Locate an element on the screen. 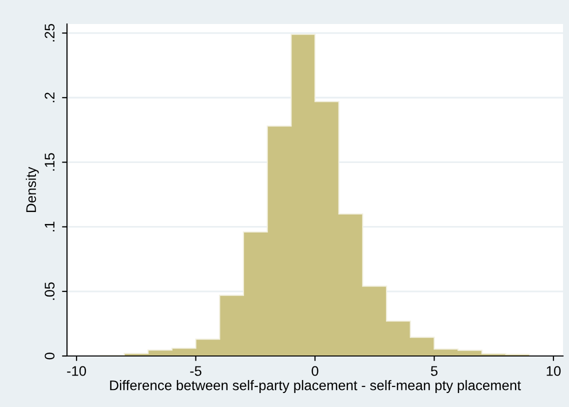  x-axis-title: Difference between self-party placement - self-mean pty placement is located at coordinates (315, 387).